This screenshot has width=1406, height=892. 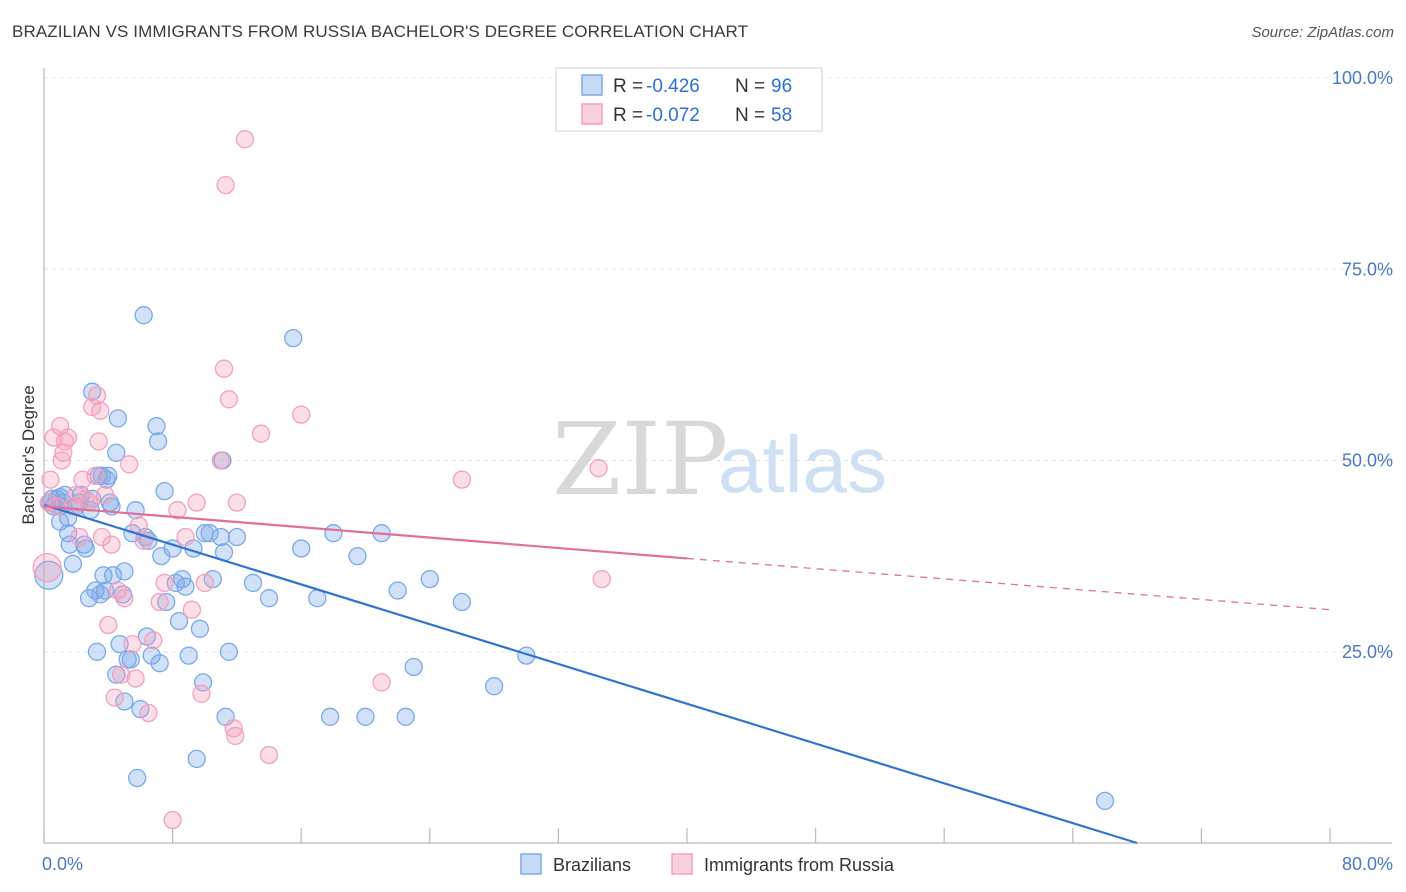 What do you see at coordinates (1367, 461) in the screenshot?
I see `y-tick-label-1: 50.0%` at bounding box center [1367, 461].